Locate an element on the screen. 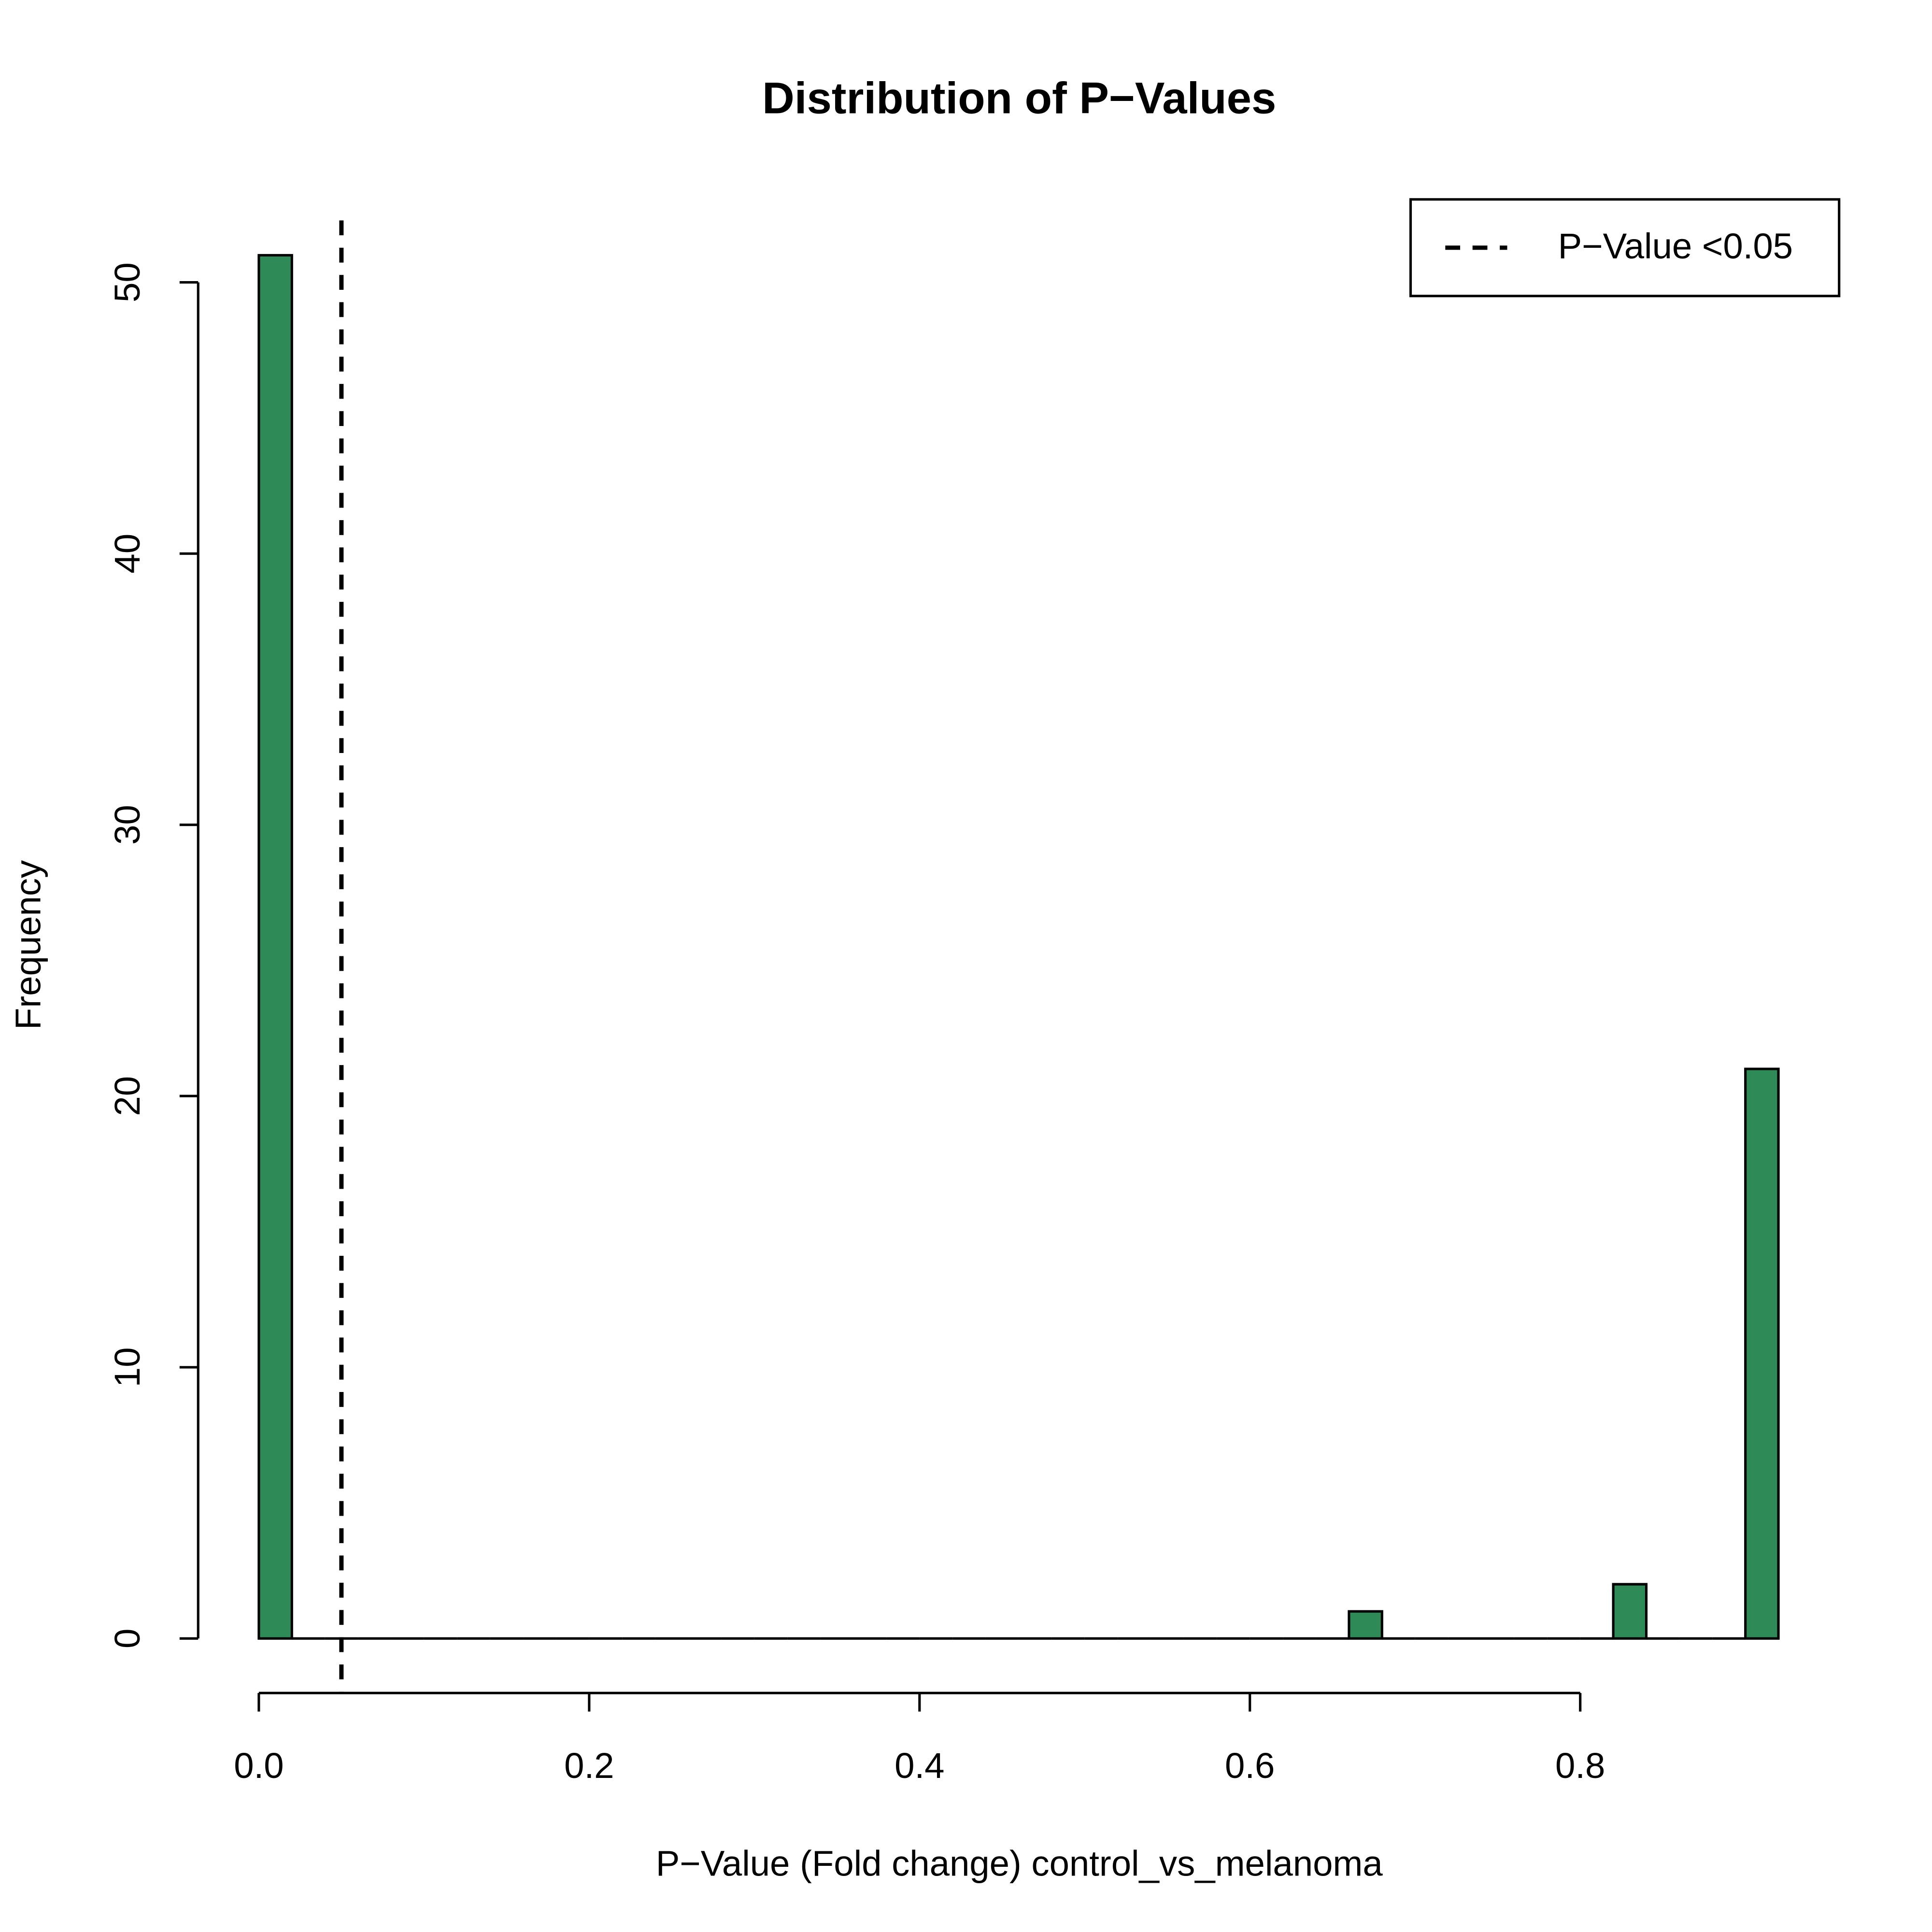  y-tick-label: 10 is located at coordinates (127, 1367).